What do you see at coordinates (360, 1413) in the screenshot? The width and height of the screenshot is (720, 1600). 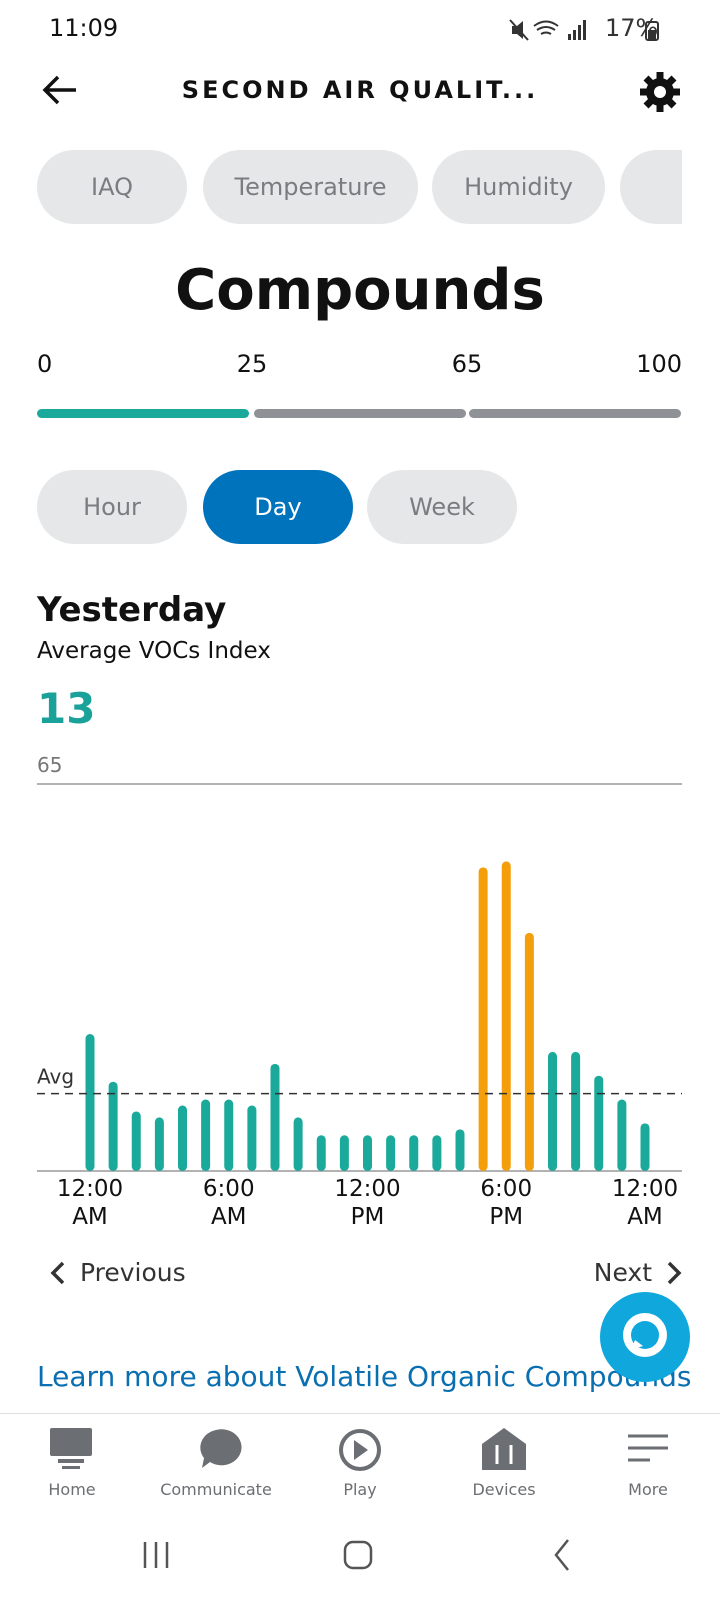 I see `nav-divider` at bounding box center [360, 1413].